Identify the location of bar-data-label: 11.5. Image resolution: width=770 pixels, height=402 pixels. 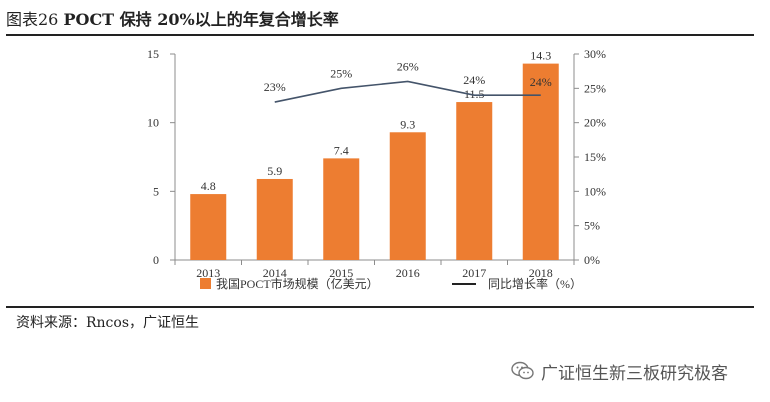
(474, 94).